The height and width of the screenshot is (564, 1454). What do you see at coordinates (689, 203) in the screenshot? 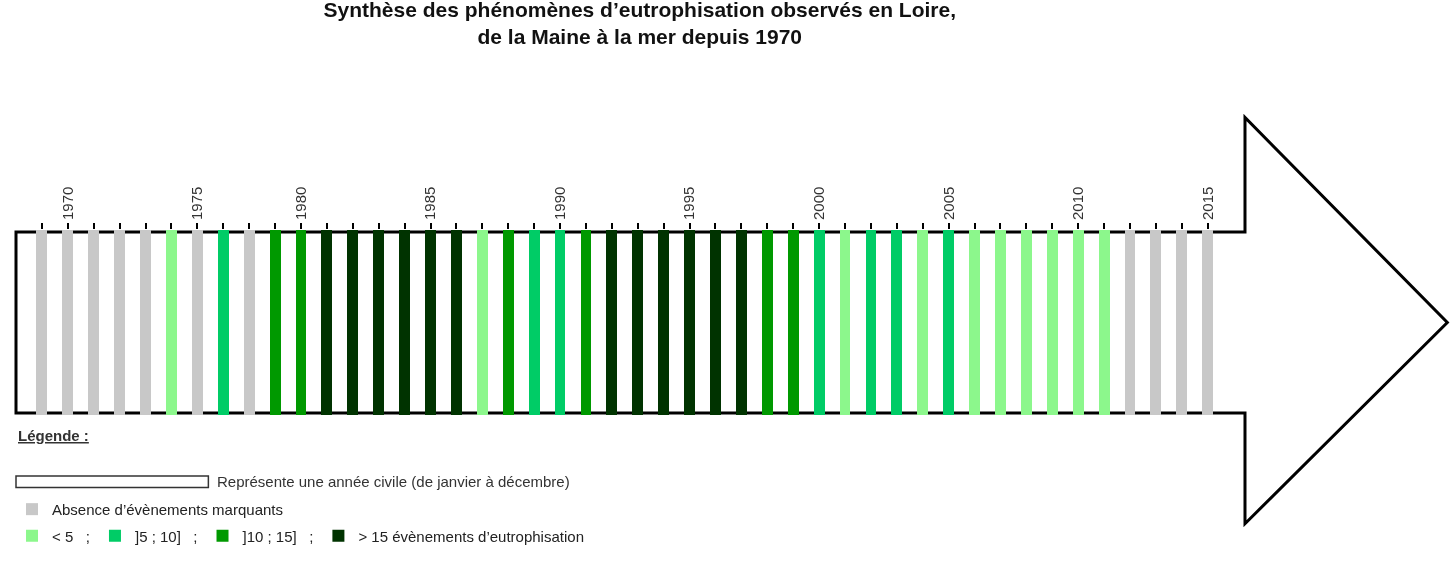
I see `x-tick-label: 1995` at bounding box center [689, 203].